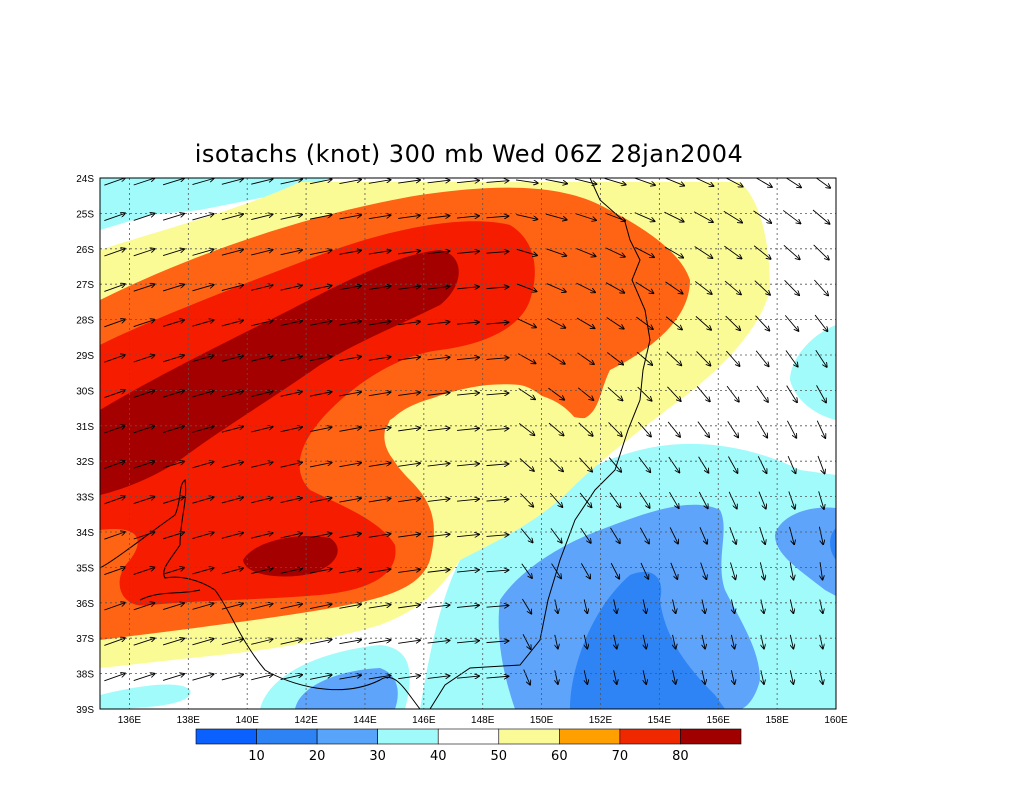  Describe the element at coordinates (438, 756) in the screenshot. I see `colorbar-label: 40` at that location.